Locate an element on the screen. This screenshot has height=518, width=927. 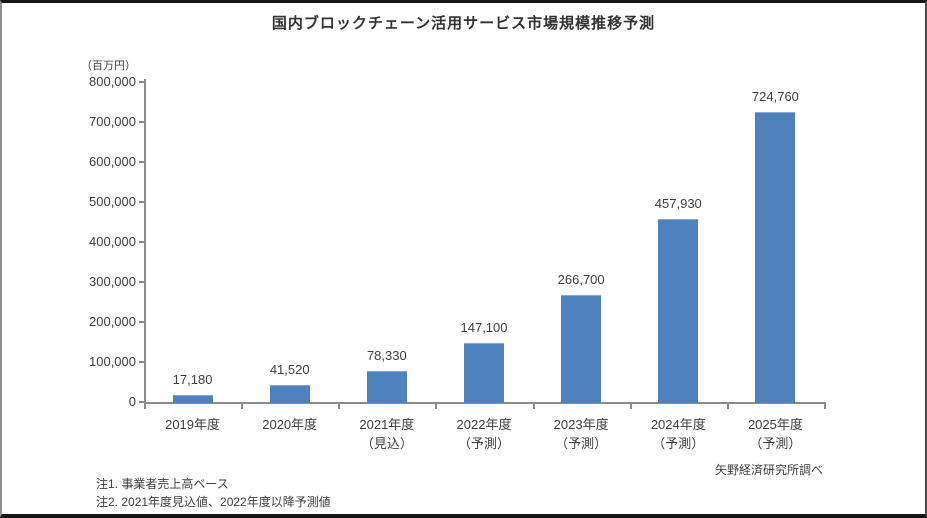
y-axis-unit-label: （百万円） is located at coordinates (108, 66).